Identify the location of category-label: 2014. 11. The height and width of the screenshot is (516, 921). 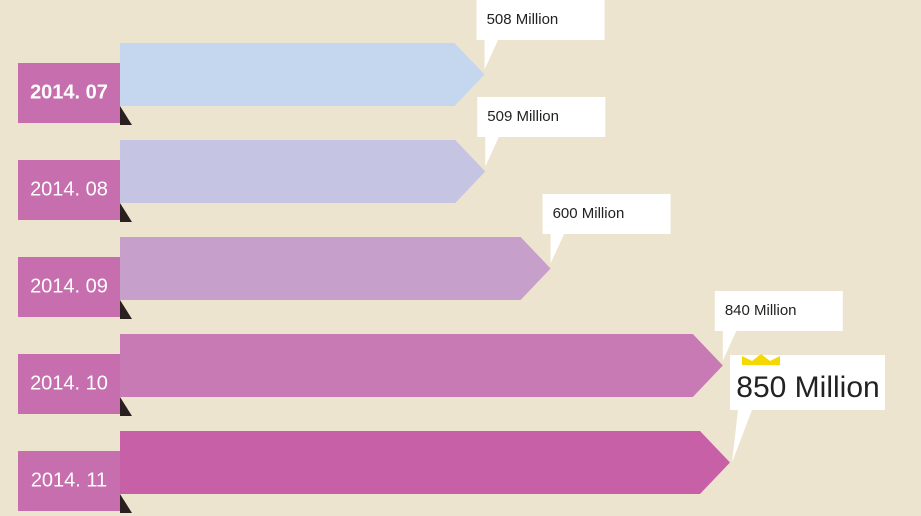
(69, 480).